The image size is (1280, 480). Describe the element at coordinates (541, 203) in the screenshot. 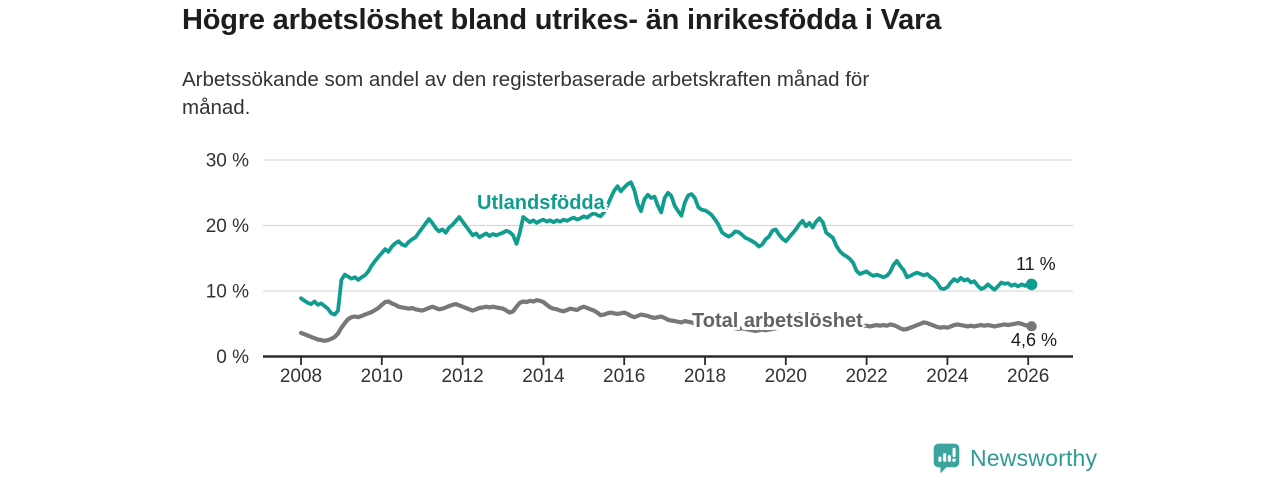

I see `series-label-foreign-born: Utlandsfödda` at that location.